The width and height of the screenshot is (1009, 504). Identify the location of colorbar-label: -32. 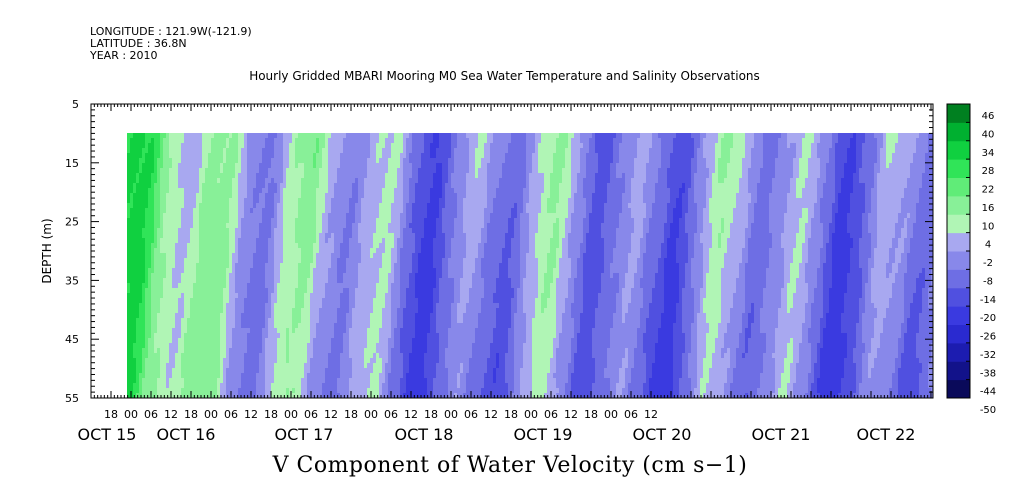
(988, 355).